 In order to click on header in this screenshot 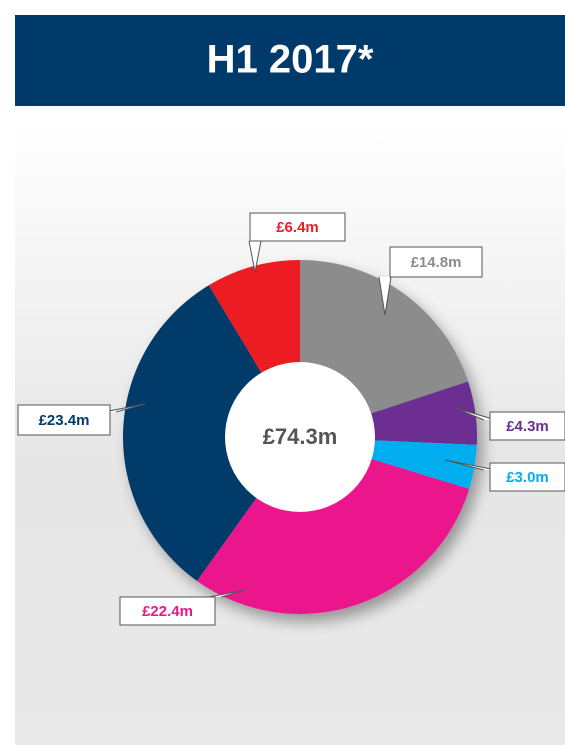, I will do `click(290, 60)`.